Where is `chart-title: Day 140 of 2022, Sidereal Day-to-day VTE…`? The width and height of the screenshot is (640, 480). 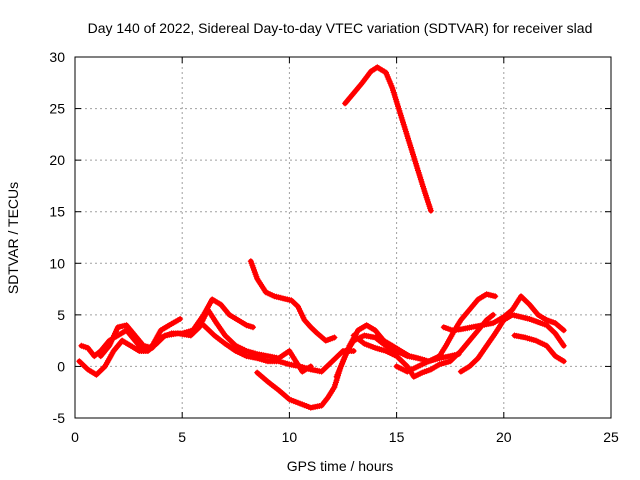
chart-title: Day 140 of 2022, Sidereal Day-to-day VTE… is located at coordinates (340, 28).